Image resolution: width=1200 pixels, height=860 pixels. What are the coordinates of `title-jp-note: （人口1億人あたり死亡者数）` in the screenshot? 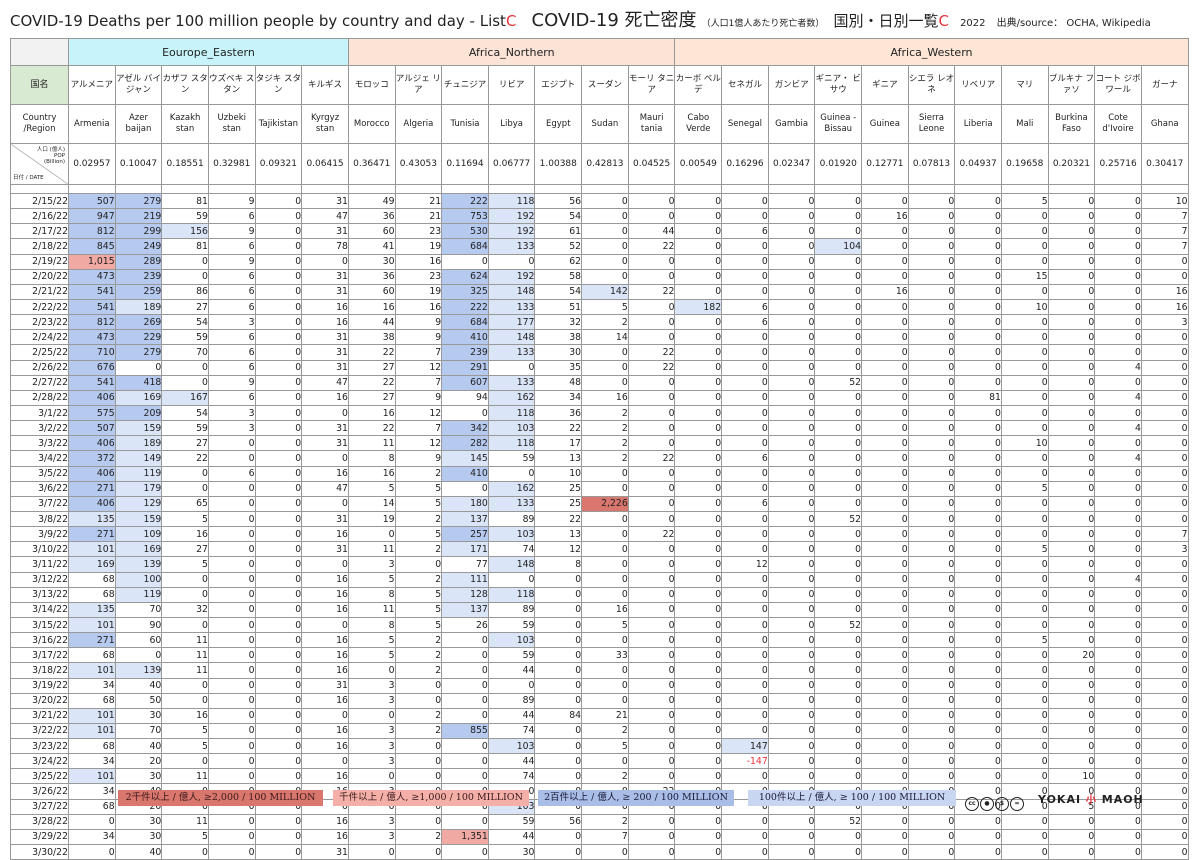 It's located at (763, 24).